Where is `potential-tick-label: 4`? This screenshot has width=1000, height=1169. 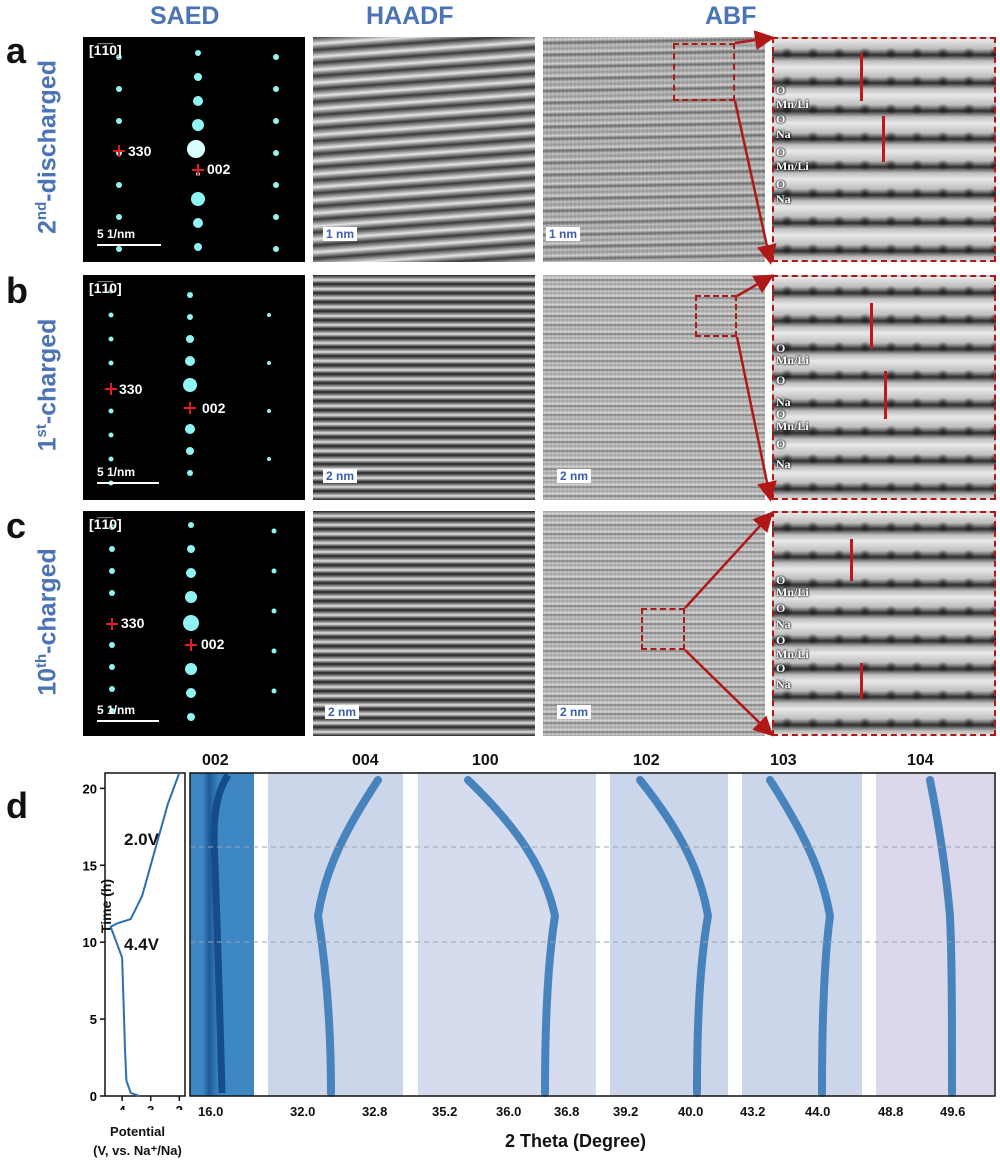 potential-tick-label: 4 is located at coordinates (123, 1106).